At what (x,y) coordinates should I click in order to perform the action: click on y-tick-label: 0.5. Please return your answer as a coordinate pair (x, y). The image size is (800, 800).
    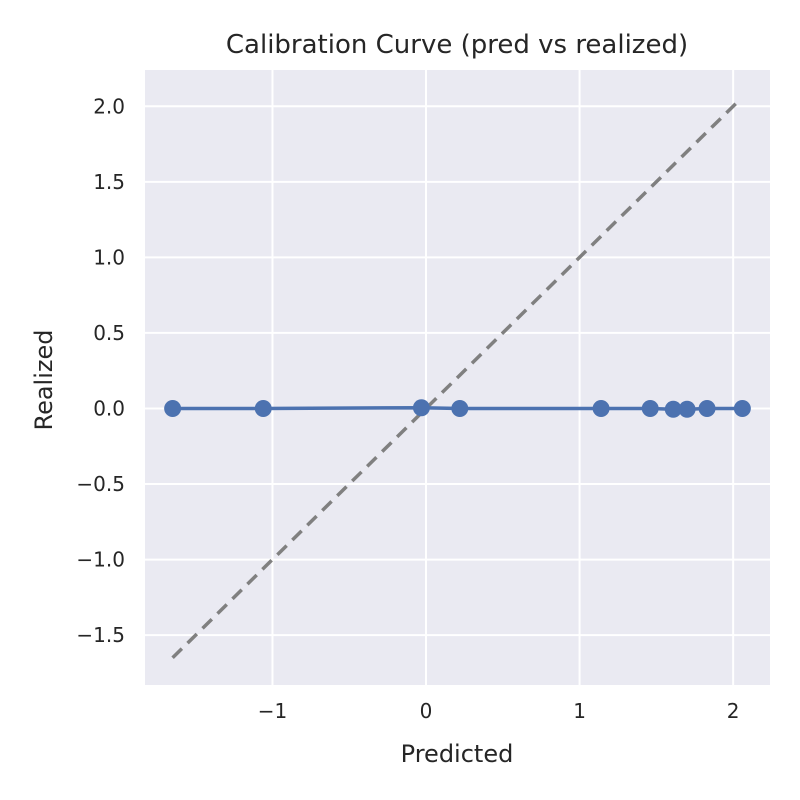
    Looking at the image, I should click on (109, 333).